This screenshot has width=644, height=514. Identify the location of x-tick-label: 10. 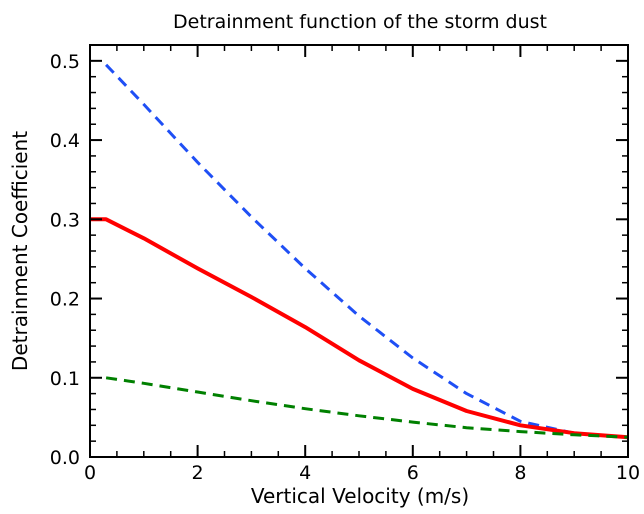
(628, 473).